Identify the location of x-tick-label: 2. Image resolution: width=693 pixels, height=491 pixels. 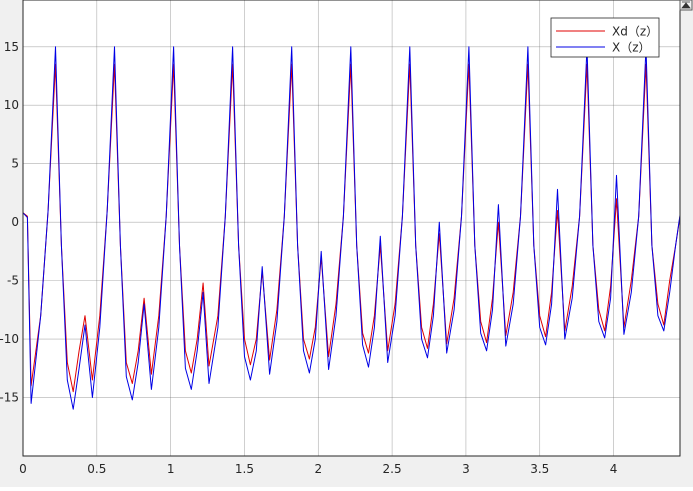
(318, 469).